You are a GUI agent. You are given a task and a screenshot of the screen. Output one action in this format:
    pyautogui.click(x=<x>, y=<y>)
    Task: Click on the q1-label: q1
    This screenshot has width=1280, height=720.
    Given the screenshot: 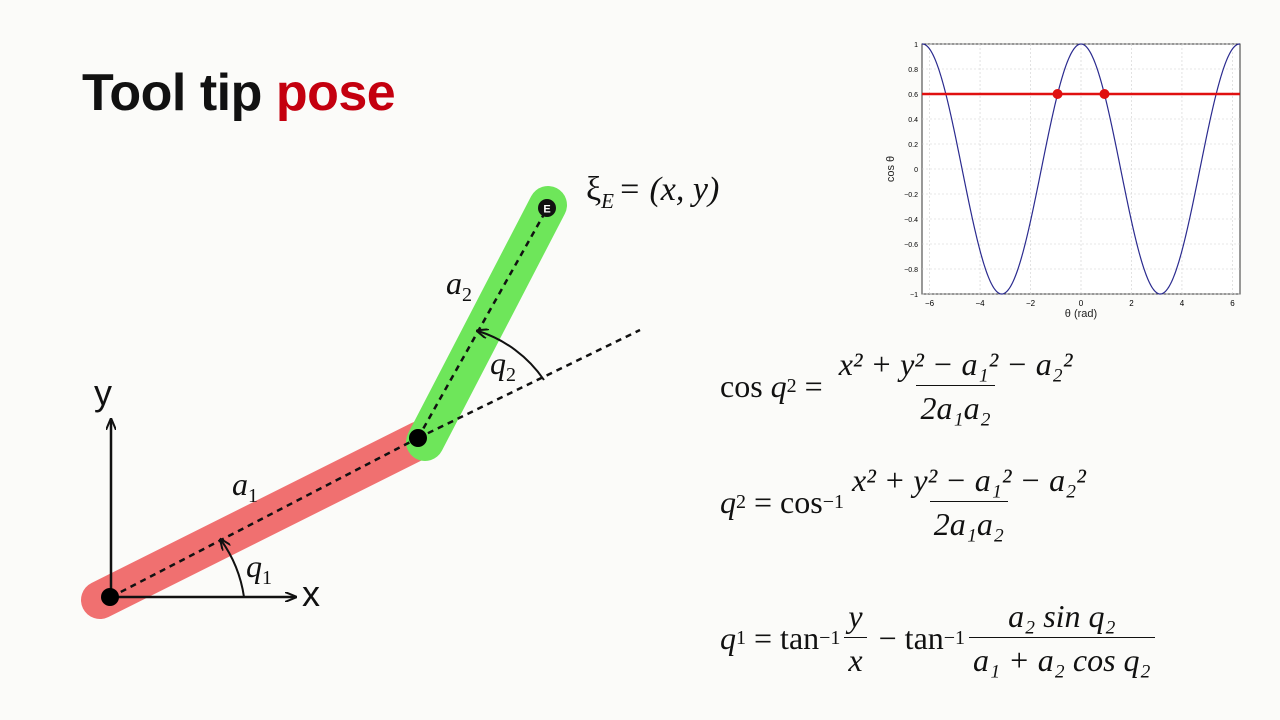 What is the action you would take?
    pyautogui.click(x=259, y=568)
    